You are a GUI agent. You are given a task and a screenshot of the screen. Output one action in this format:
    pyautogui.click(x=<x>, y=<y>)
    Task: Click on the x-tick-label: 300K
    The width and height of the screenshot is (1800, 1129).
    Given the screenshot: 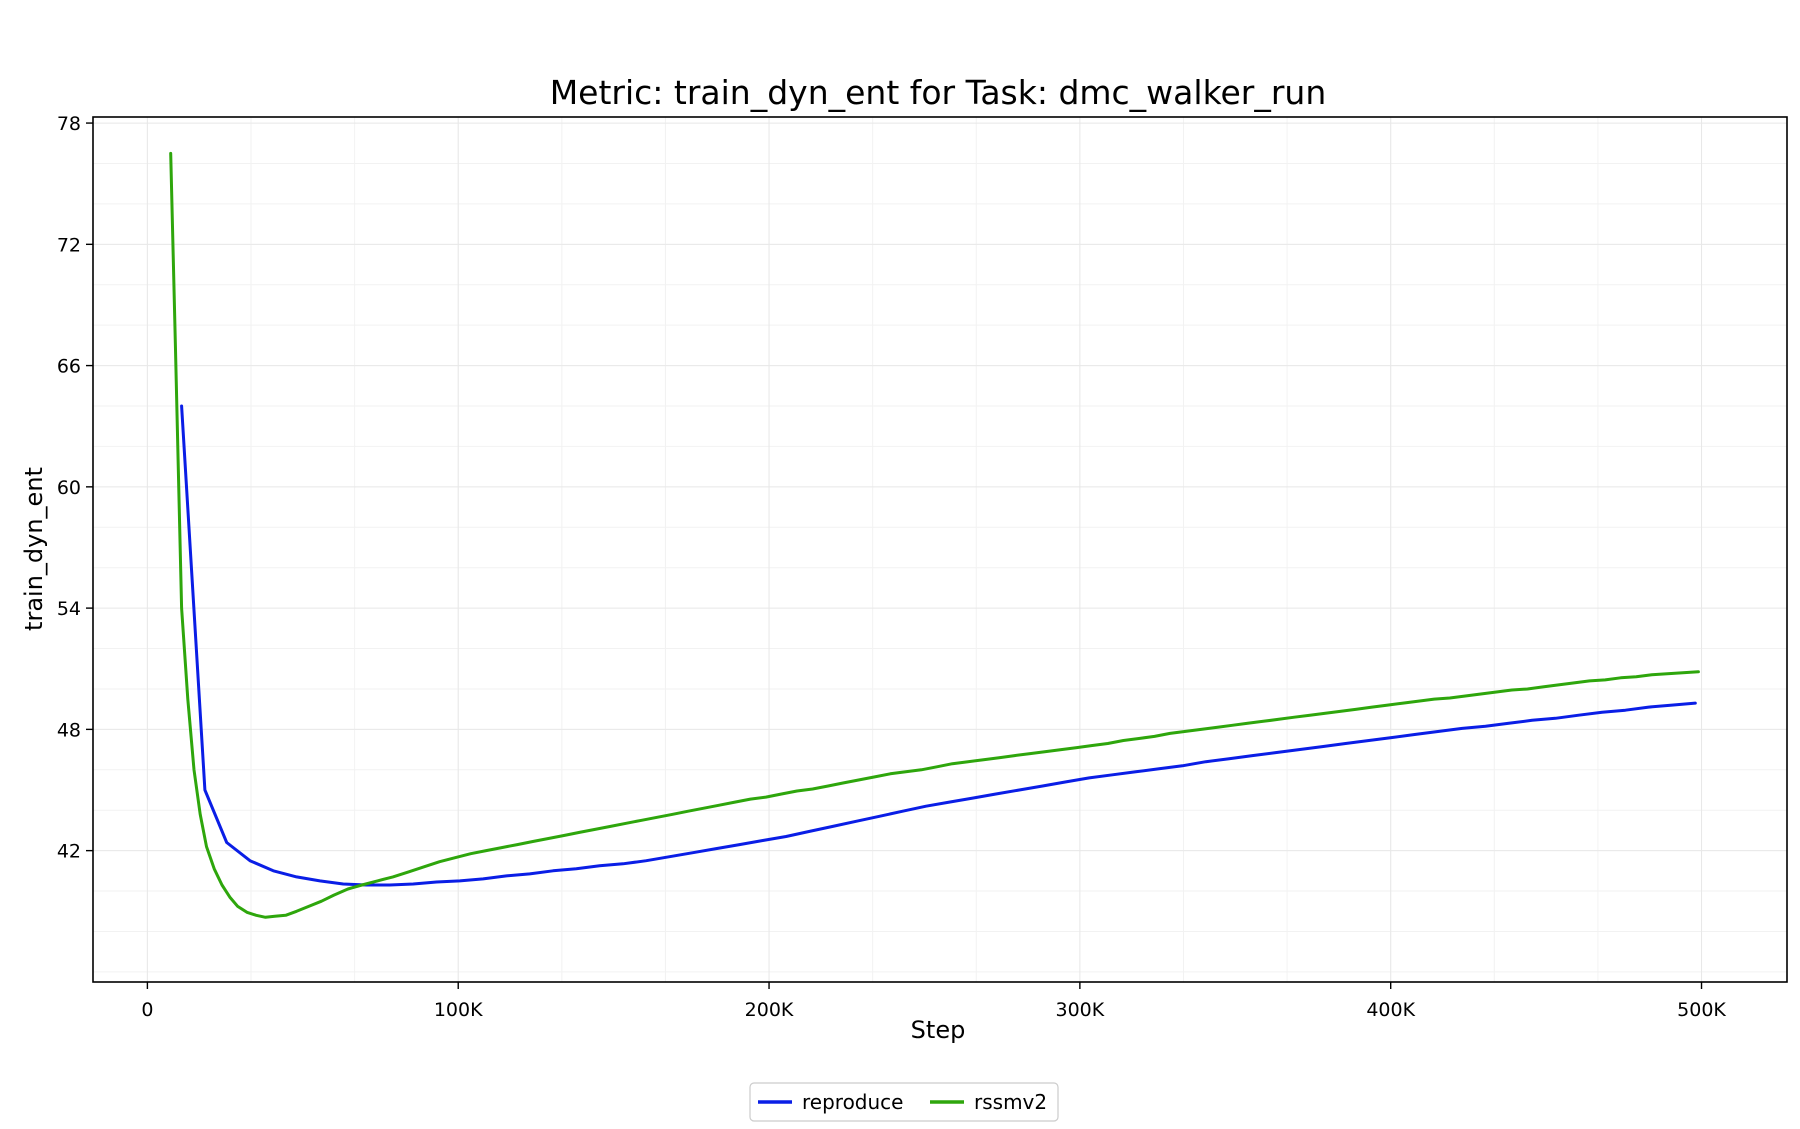 What is the action you would take?
    pyautogui.click(x=1080, y=1010)
    